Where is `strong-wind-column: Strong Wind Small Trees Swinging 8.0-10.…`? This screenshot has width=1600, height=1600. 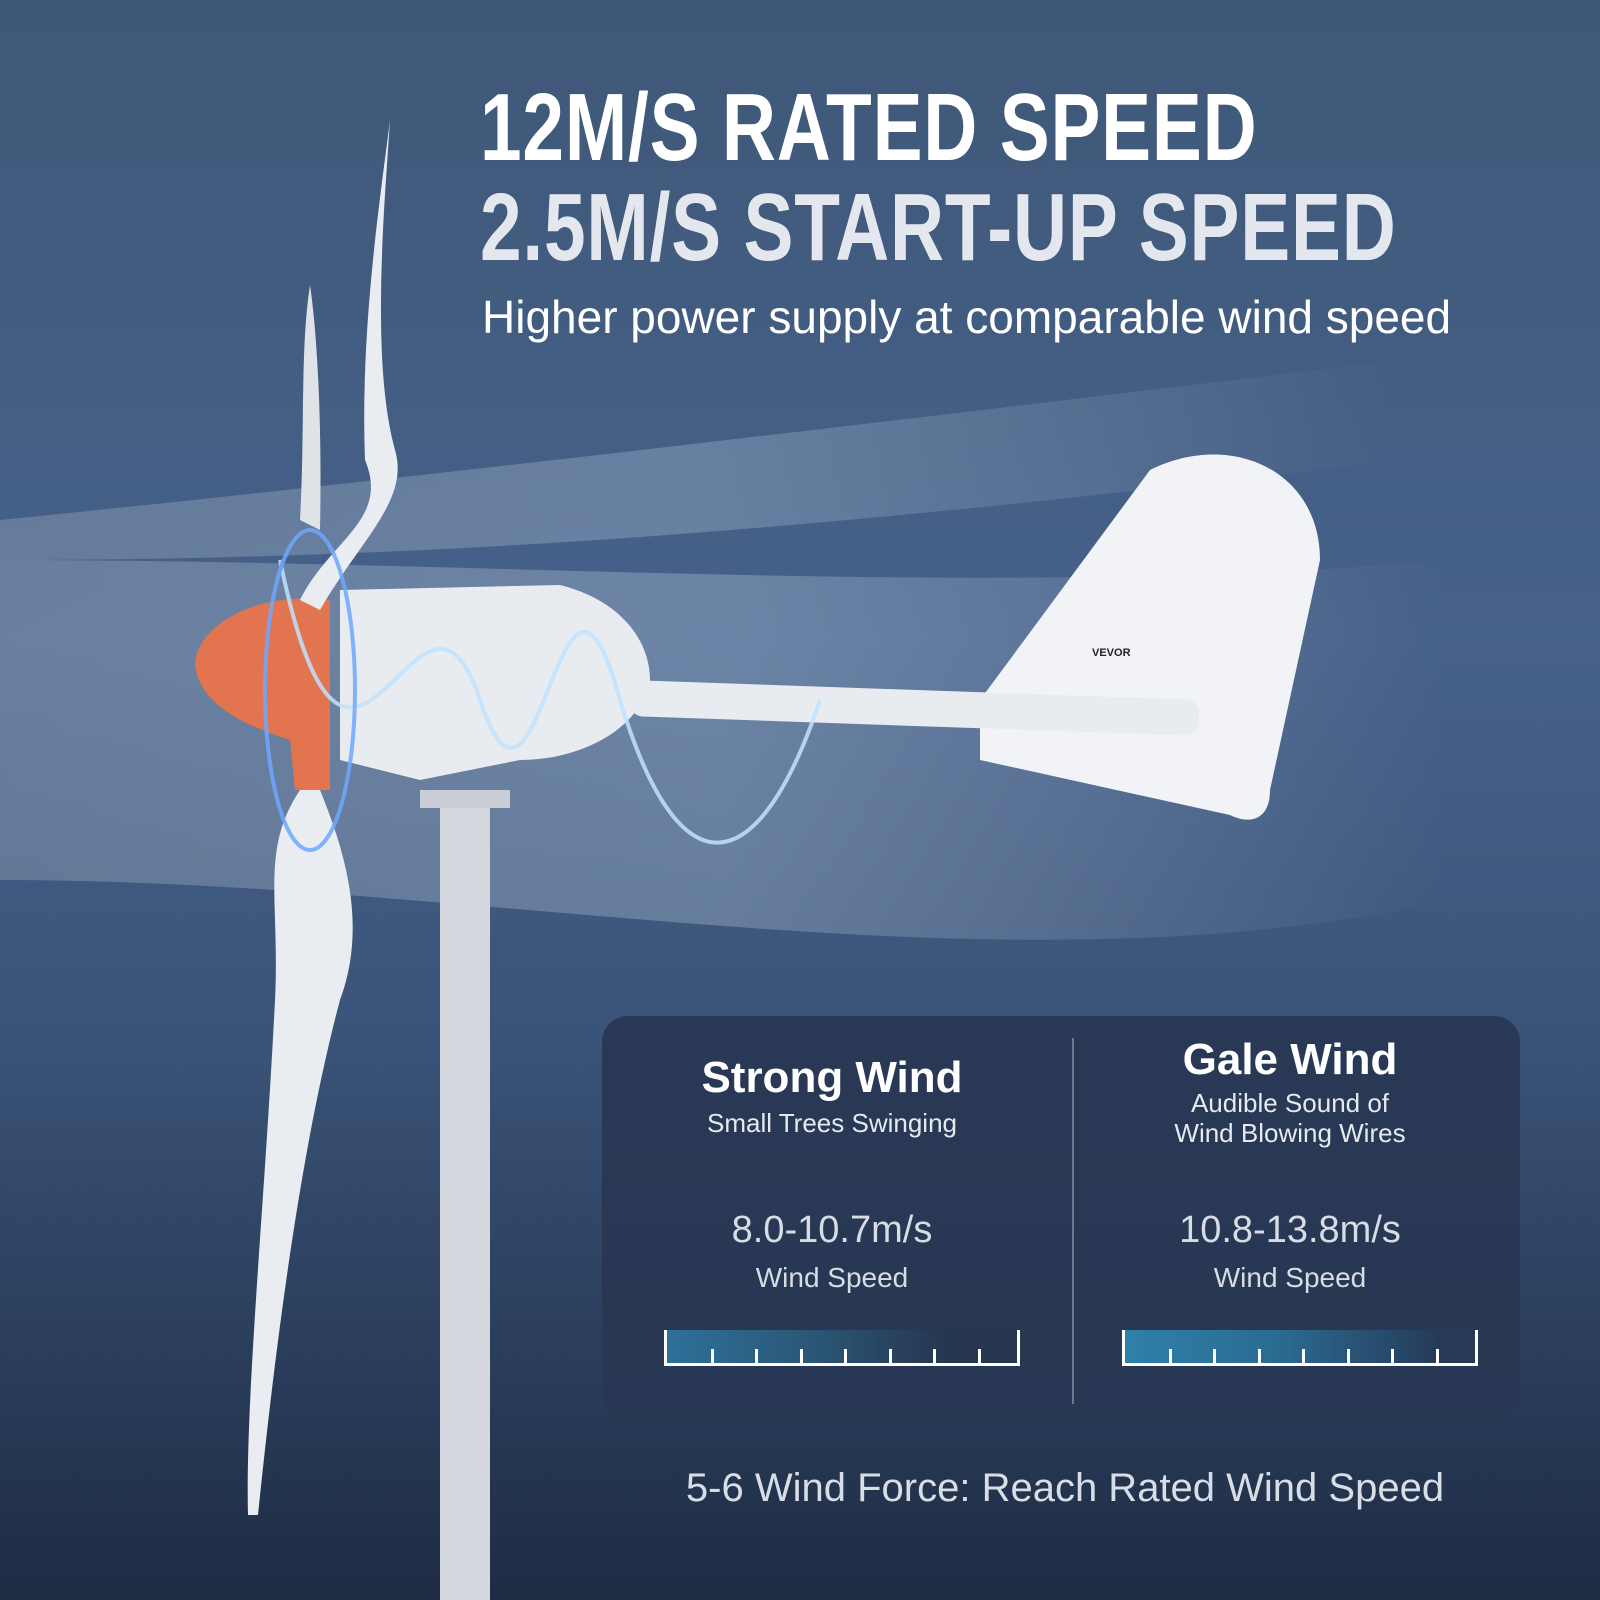 strong-wind-column: Strong Wind Small Trees Swinging 8.0-10.… is located at coordinates (832, 1191).